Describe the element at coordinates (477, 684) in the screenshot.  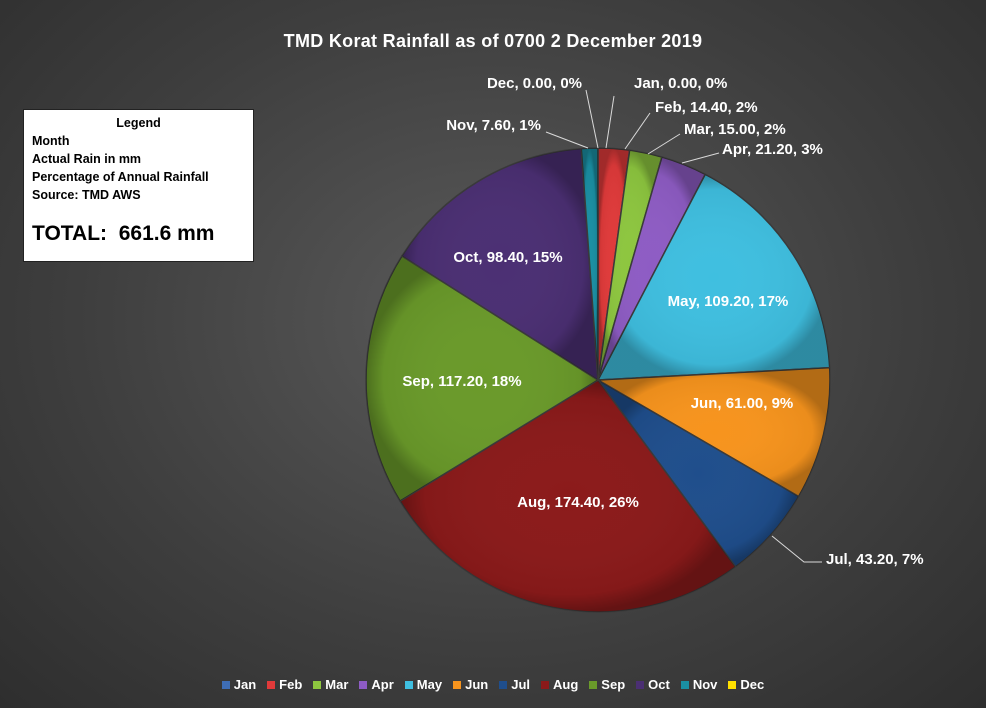
I see `legend-label-jun: Jun` at that location.